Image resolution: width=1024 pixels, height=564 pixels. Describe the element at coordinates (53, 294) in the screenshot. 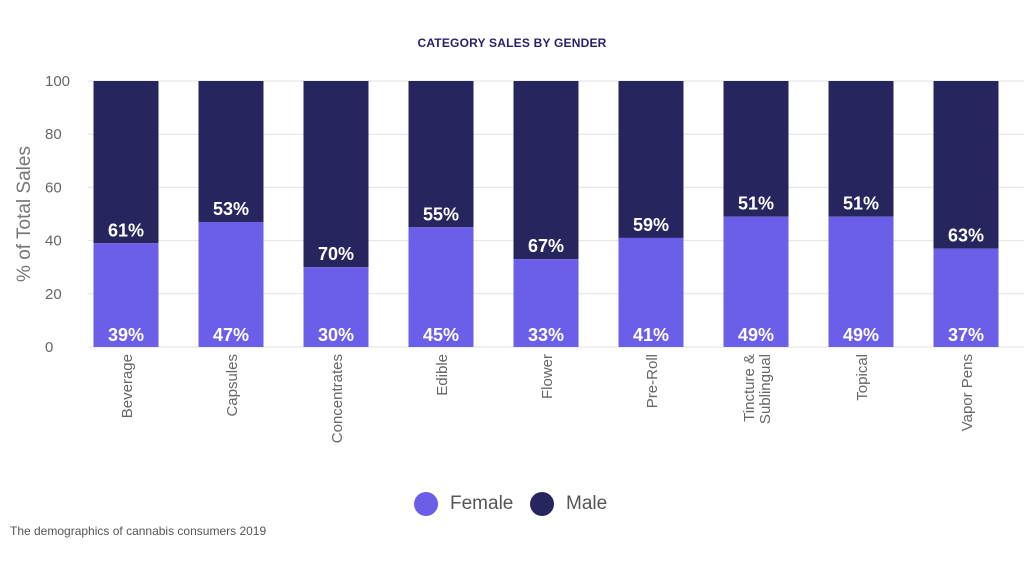

I see `y-tick-label: 20` at that location.